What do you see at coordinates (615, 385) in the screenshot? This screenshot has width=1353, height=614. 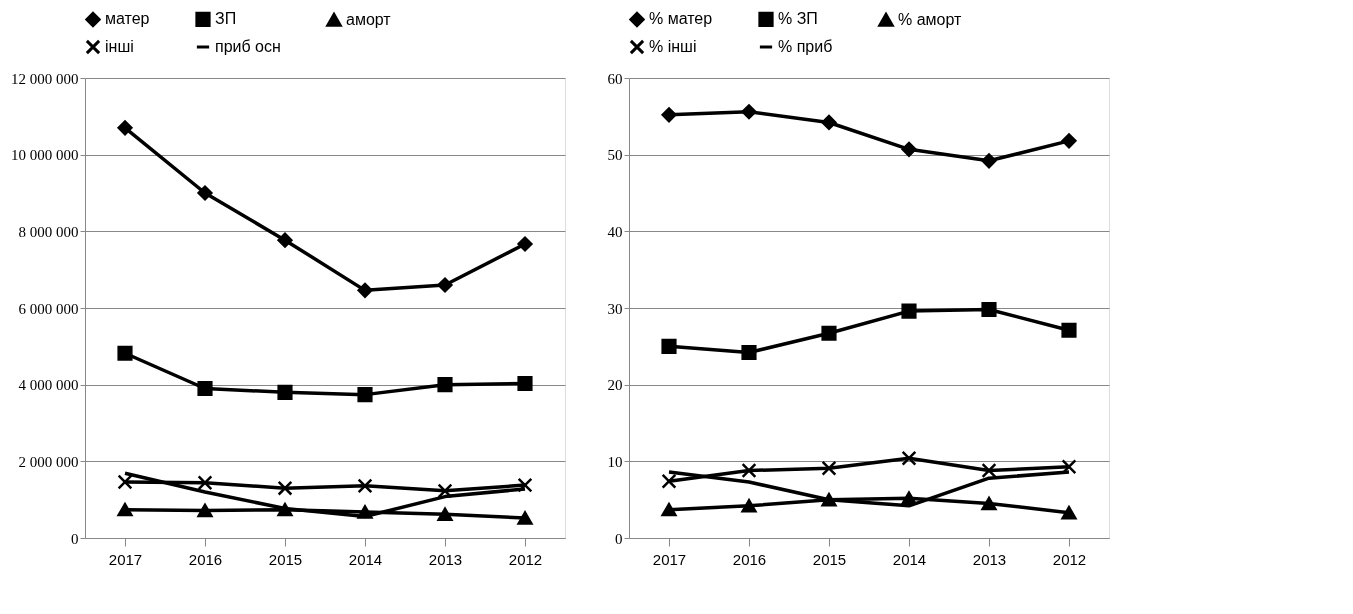 I see `y-tick-label: 20` at bounding box center [615, 385].